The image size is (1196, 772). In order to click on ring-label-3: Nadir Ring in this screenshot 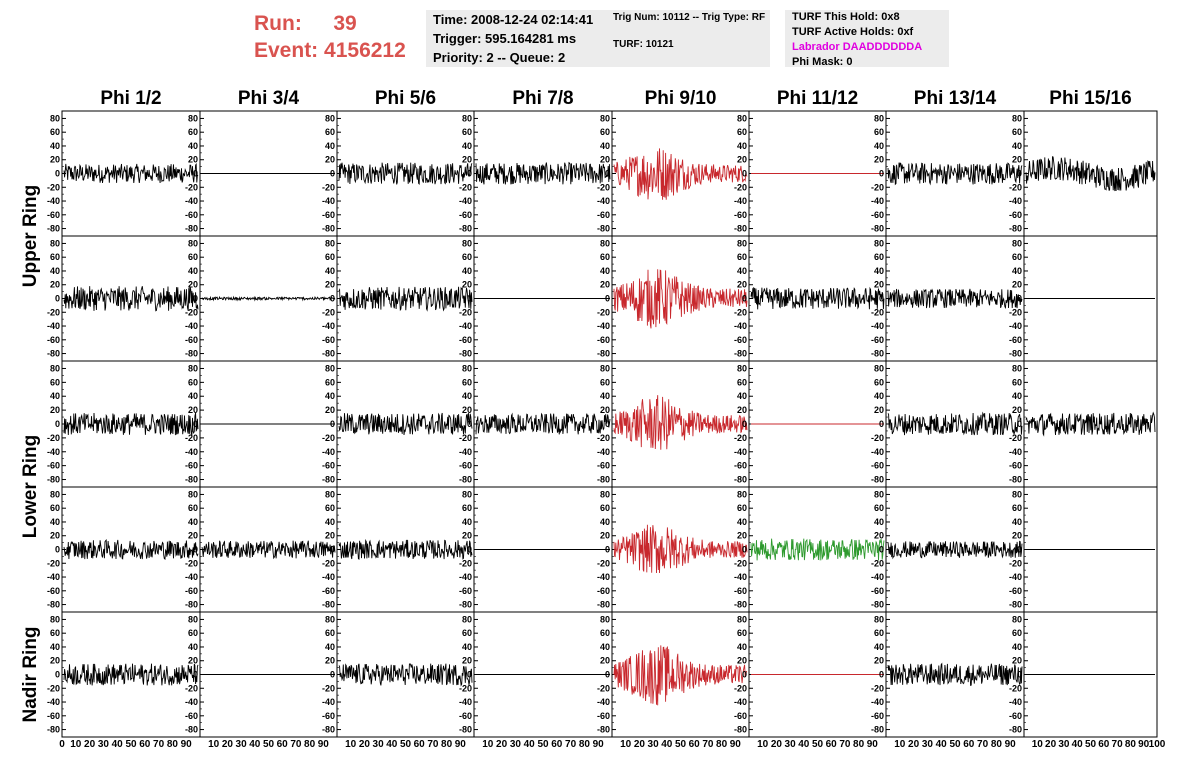, I will do `click(30, 674)`.